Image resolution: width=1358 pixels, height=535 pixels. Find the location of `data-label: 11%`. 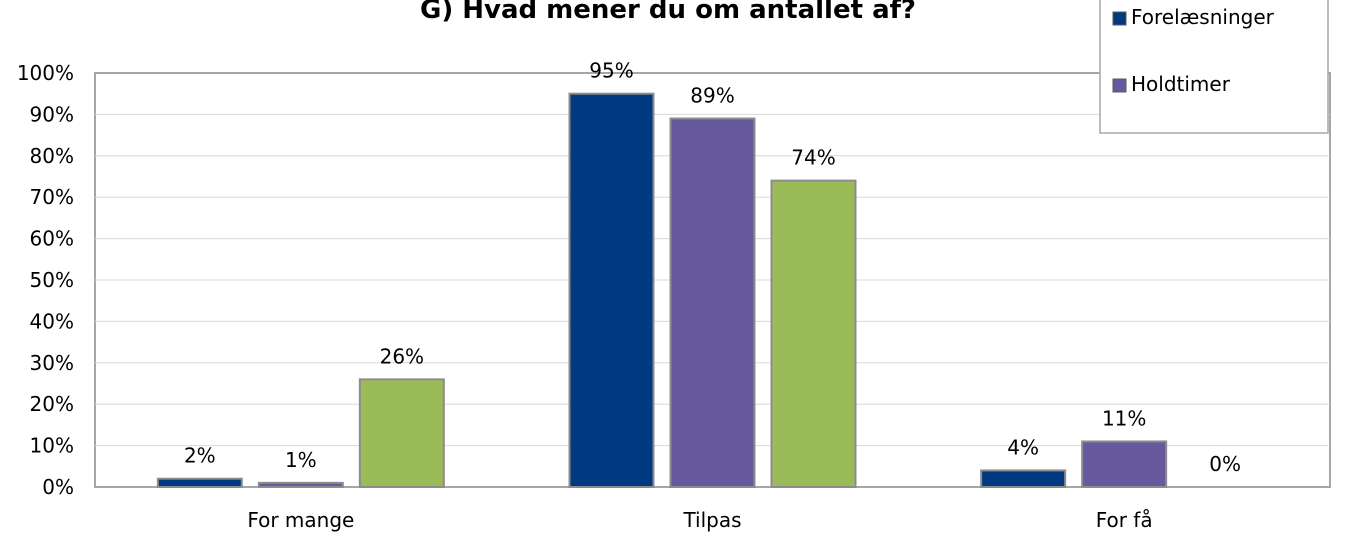

data-label: 11% is located at coordinates (1124, 418).